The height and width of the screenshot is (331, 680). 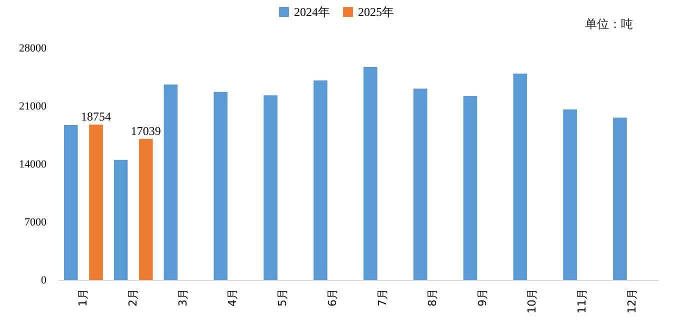 What do you see at coordinates (44, 280) in the screenshot?
I see `y-tick-label: 0` at bounding box center [44, 280].